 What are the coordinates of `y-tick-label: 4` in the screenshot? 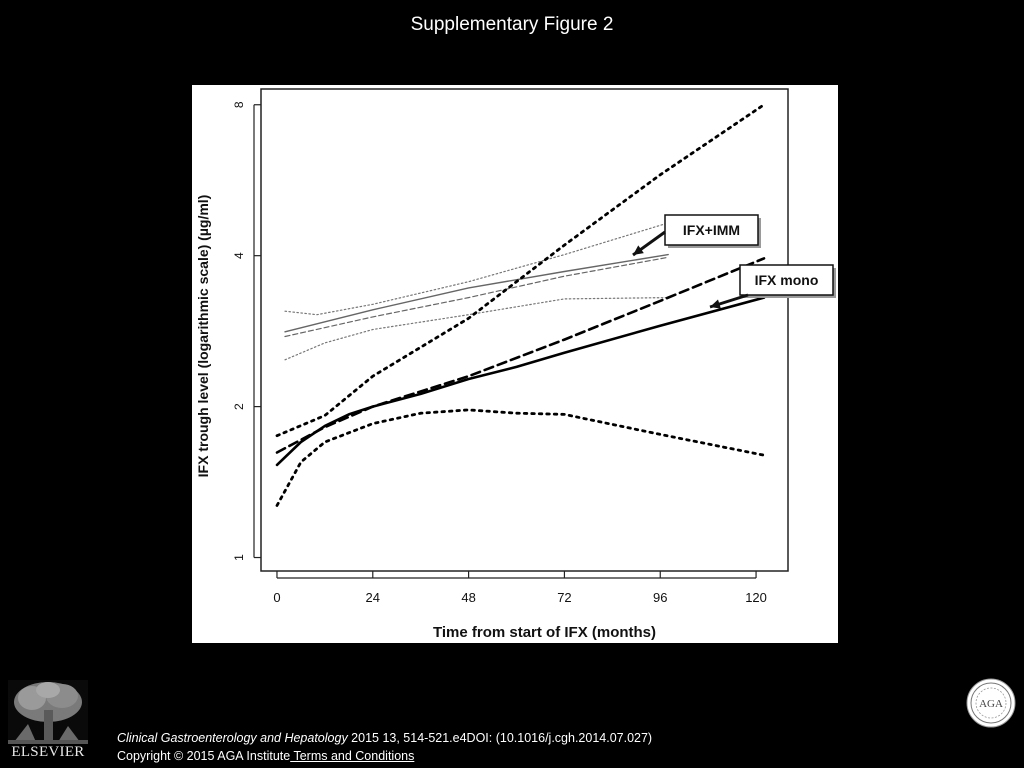 It's located at (239, 255).